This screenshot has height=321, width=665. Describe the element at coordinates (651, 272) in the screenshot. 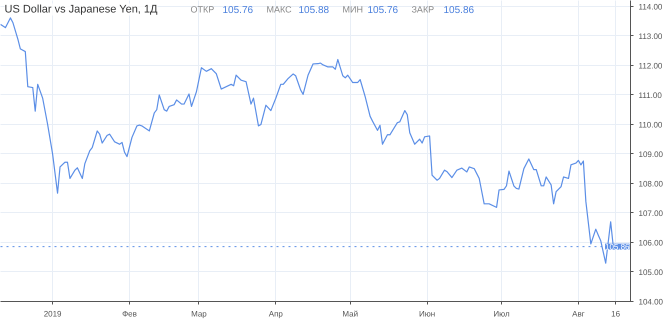

I see `y-tick-label: 105.00` at that location.